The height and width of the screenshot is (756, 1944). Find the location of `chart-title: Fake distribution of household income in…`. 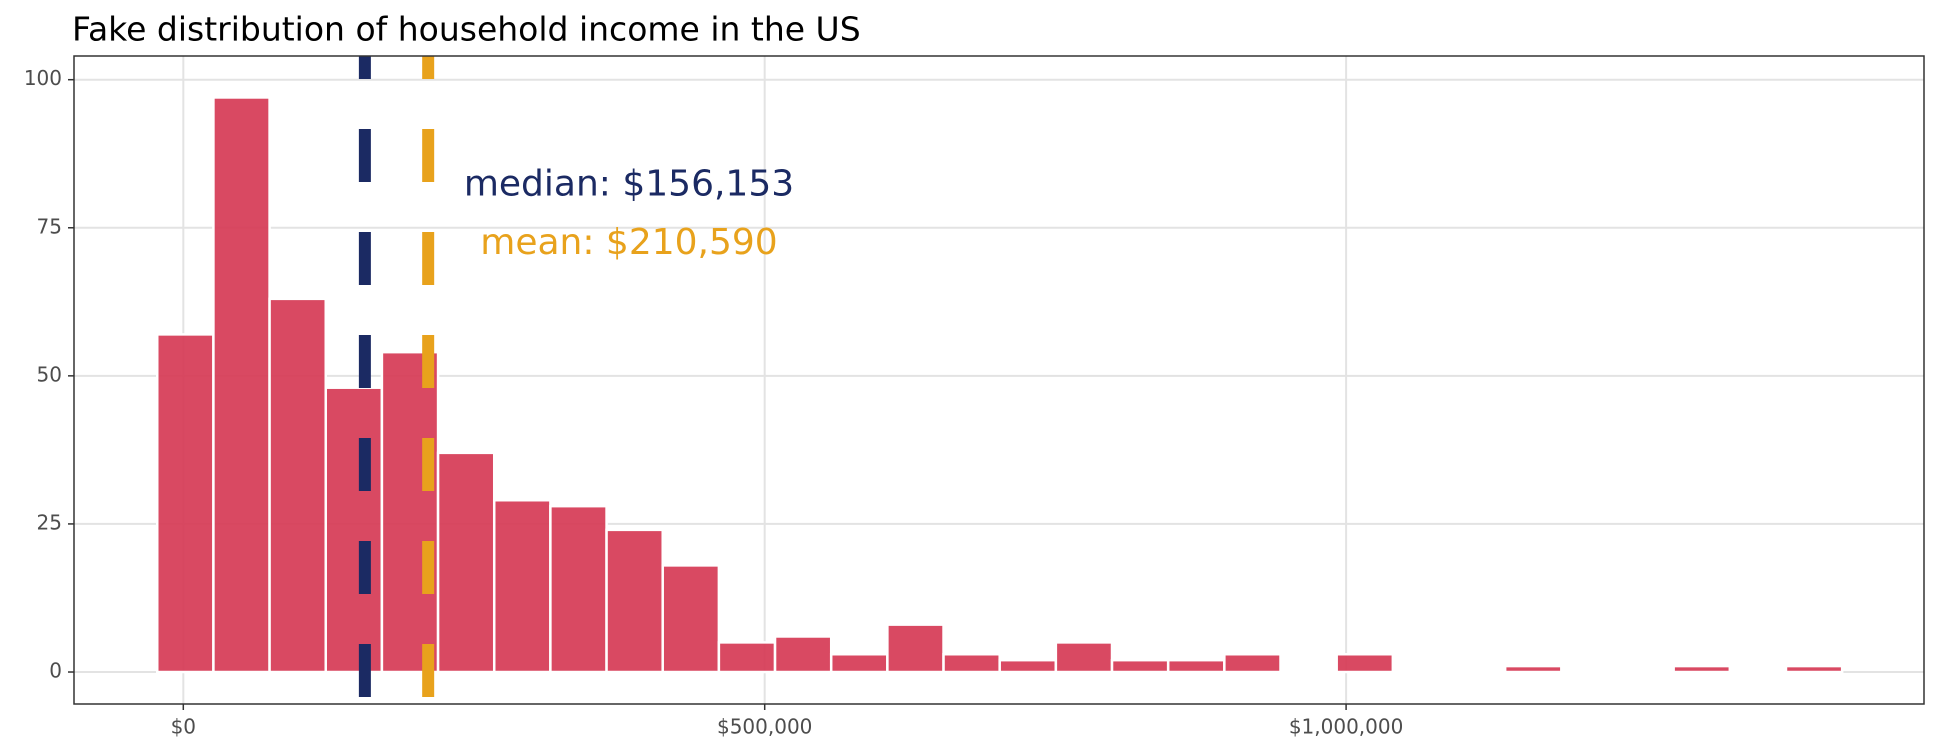

chart-title: Fake distribution of household income in… is located at coordinates (466, 29).